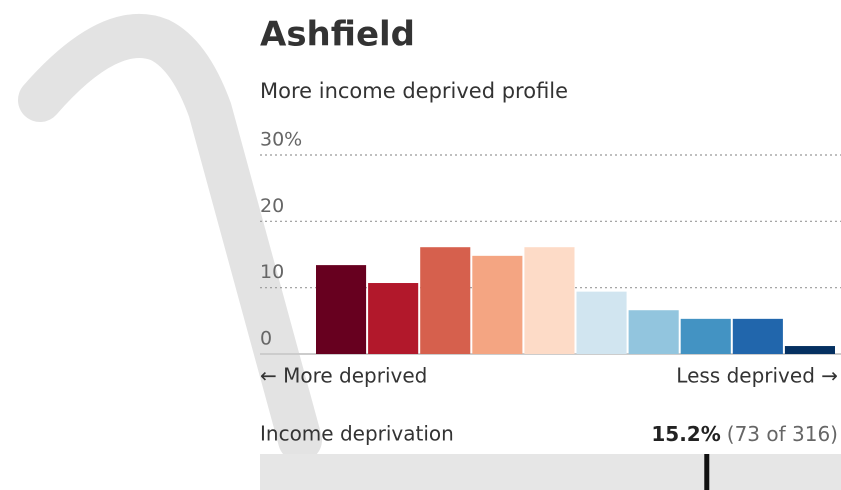  I want to click on x-left-label: ← More deprived, so click(343, 376).